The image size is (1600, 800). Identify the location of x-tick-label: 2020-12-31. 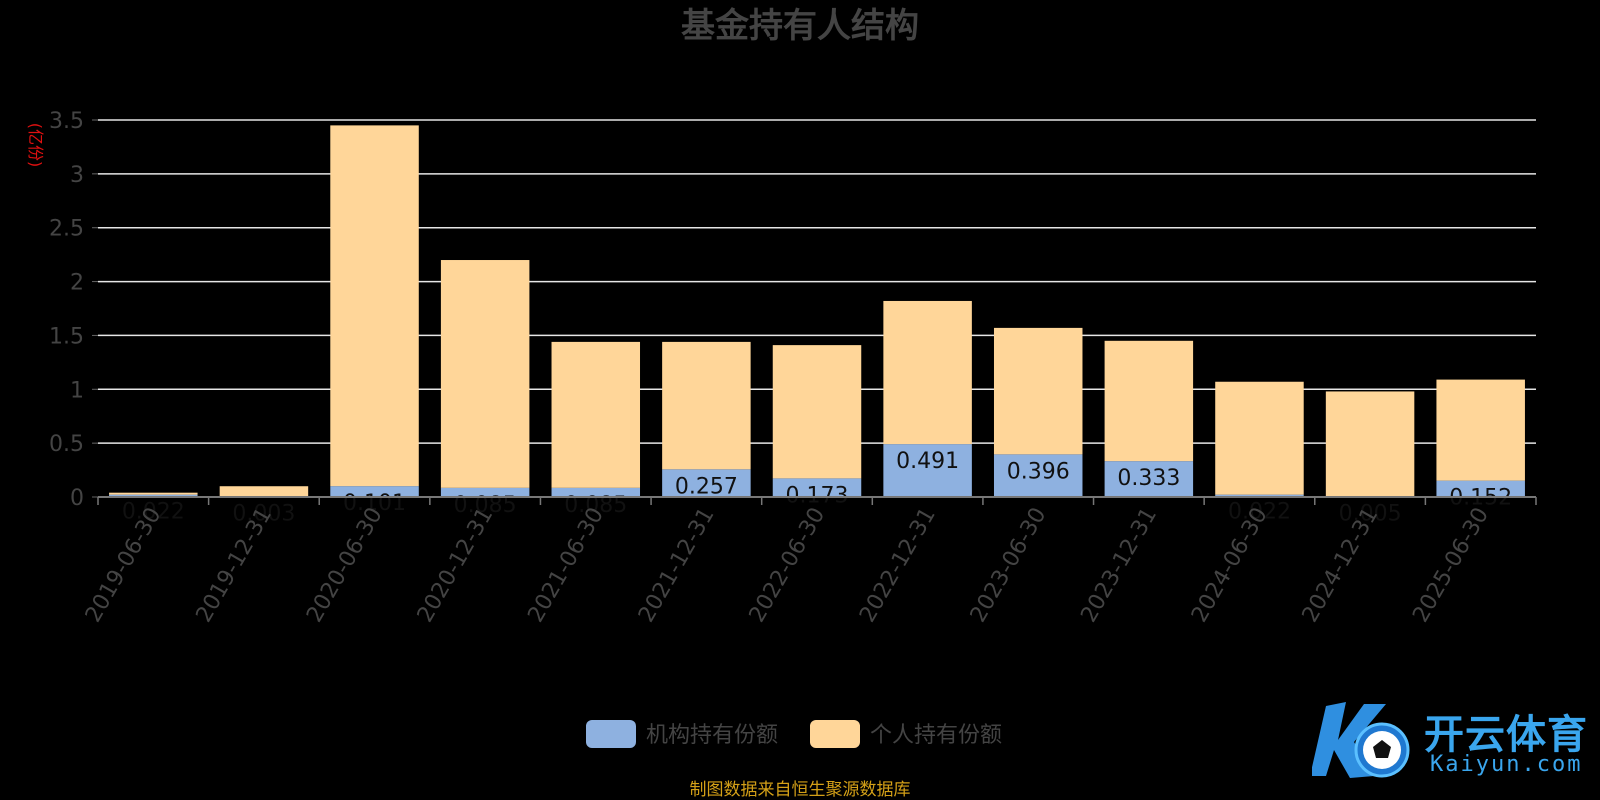
(456, 565).